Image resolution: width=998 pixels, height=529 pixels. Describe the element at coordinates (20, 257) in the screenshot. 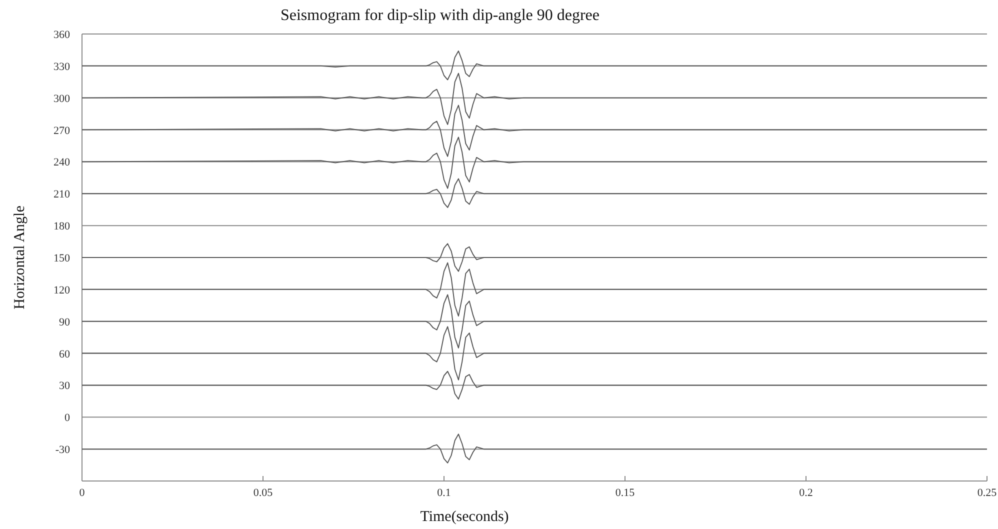

I see `y-axis-title: Horizontal Angle` at that location.